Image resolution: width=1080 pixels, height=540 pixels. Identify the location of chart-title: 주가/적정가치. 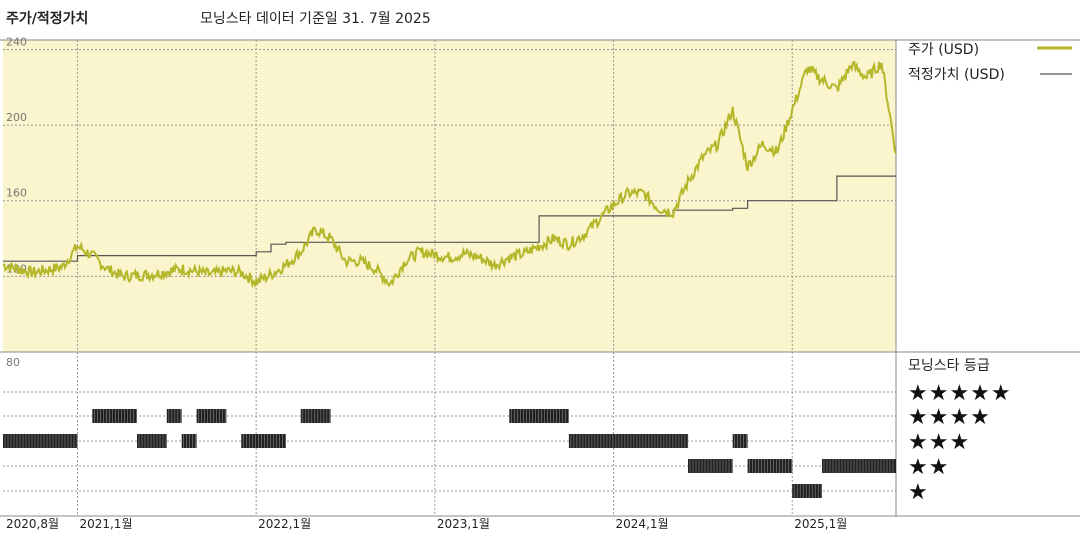
(47, 19).